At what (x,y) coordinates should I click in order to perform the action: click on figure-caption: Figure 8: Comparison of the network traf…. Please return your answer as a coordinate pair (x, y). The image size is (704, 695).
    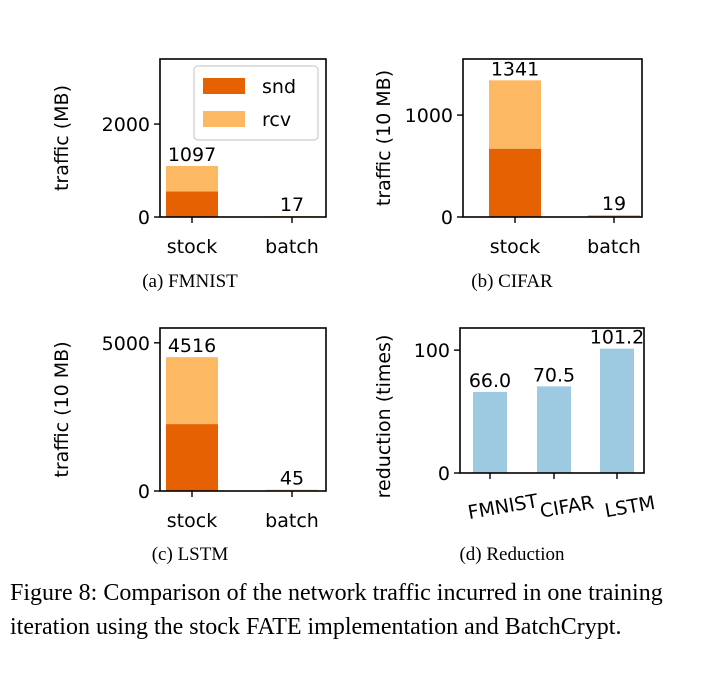
    Looking at the image, I should click on (336, 610).